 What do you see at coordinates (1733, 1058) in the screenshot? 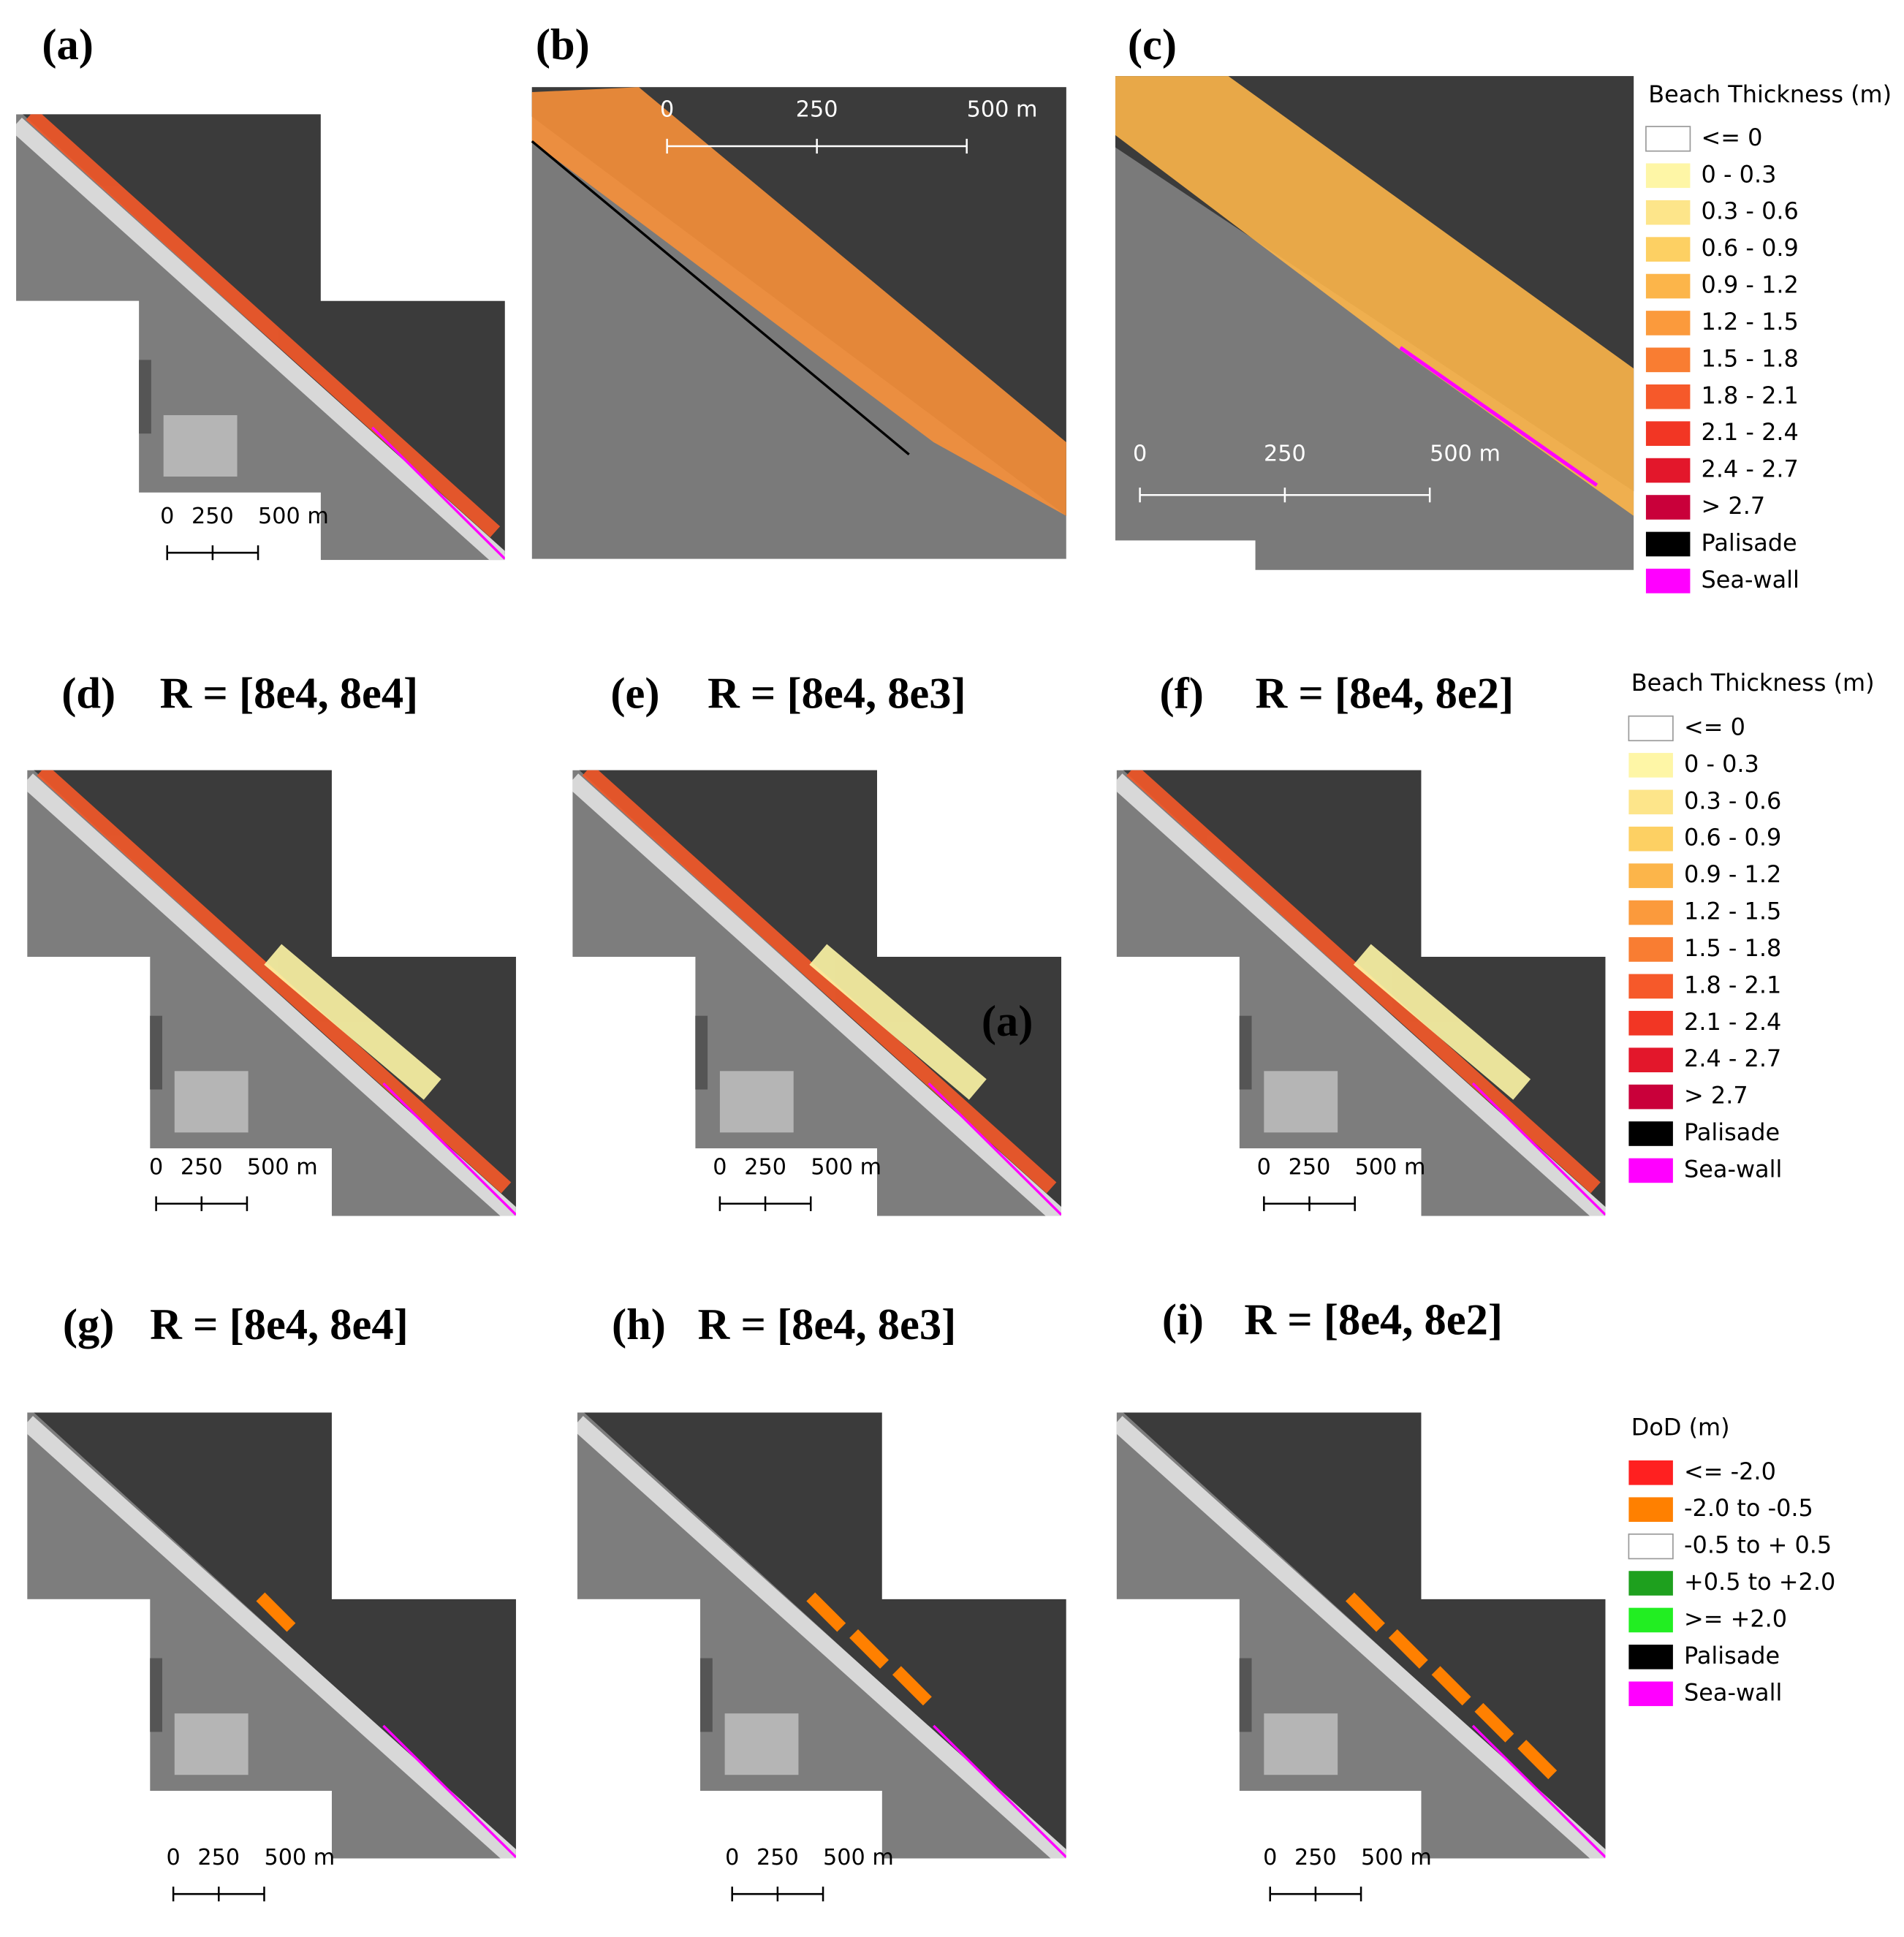
I see `legend-label: 2.4 - 2.7` at bounding box center [1733, 1058].